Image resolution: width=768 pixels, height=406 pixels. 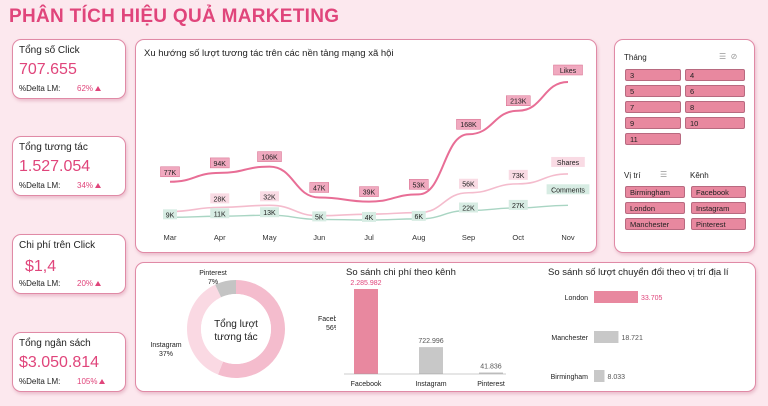 I want to click on slicer-item: Facebook, so click(x=718, y=192).